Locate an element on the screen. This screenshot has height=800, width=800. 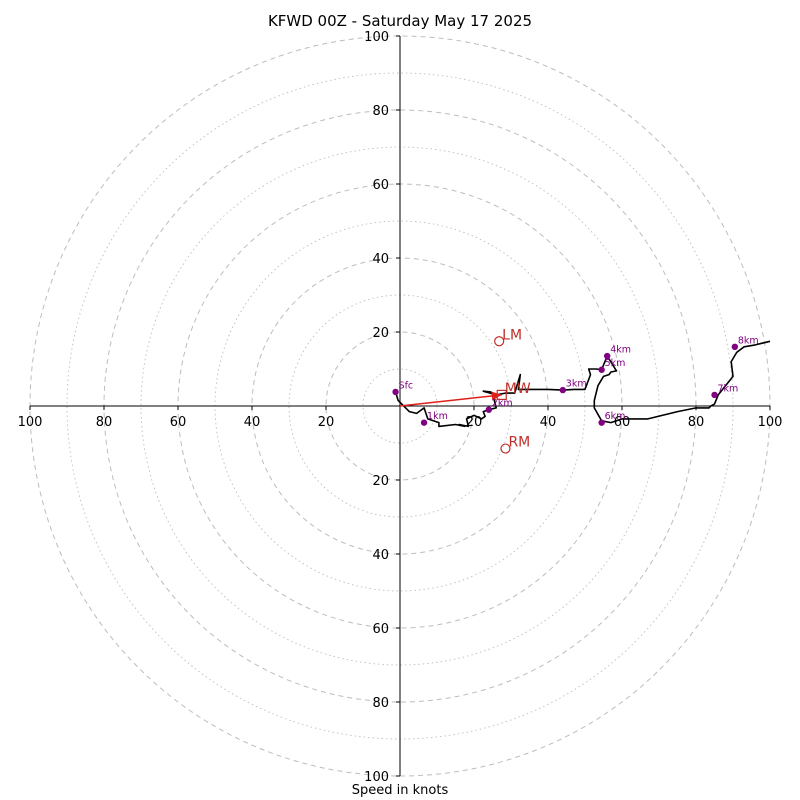
height-markers: Sfc 1km 2km 3km 4km 5km 6km 7km 8km is located at coordinates (575, 380).